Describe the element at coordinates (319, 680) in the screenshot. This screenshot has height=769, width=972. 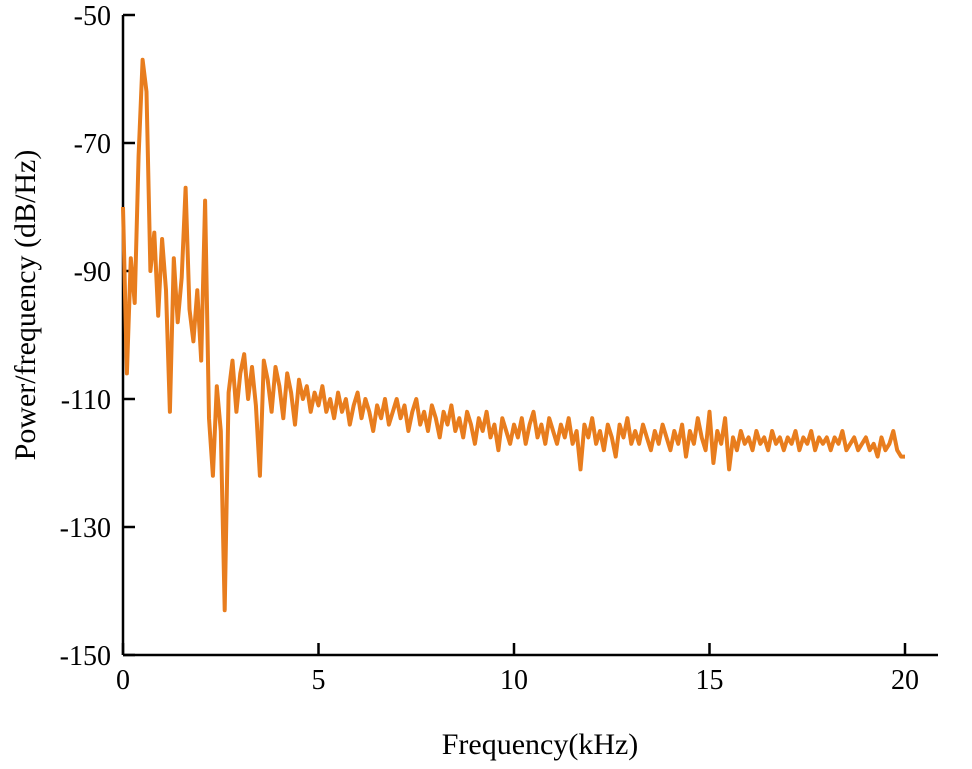
I see `x-tick-label: 5` at that location.